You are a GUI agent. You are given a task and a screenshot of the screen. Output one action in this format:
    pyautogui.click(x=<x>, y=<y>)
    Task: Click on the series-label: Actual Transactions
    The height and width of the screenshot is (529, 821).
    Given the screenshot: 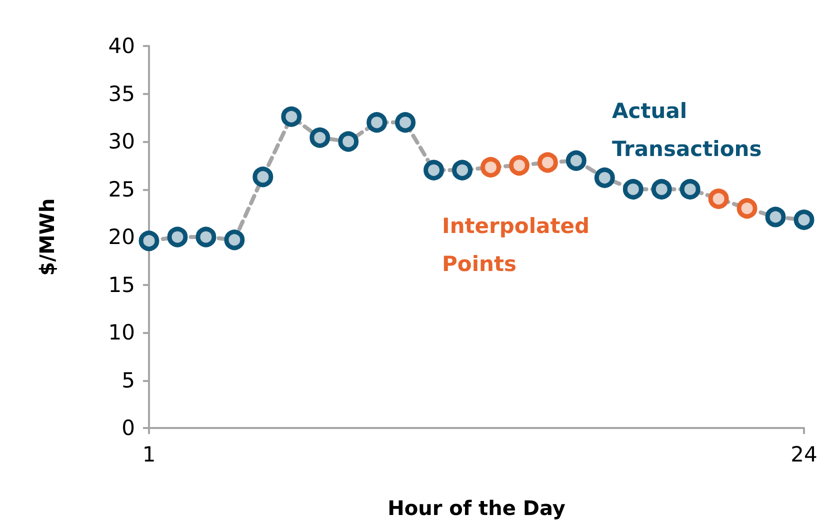 What is the action you would take?
    pyautogui.click(x=687, y=130)
    